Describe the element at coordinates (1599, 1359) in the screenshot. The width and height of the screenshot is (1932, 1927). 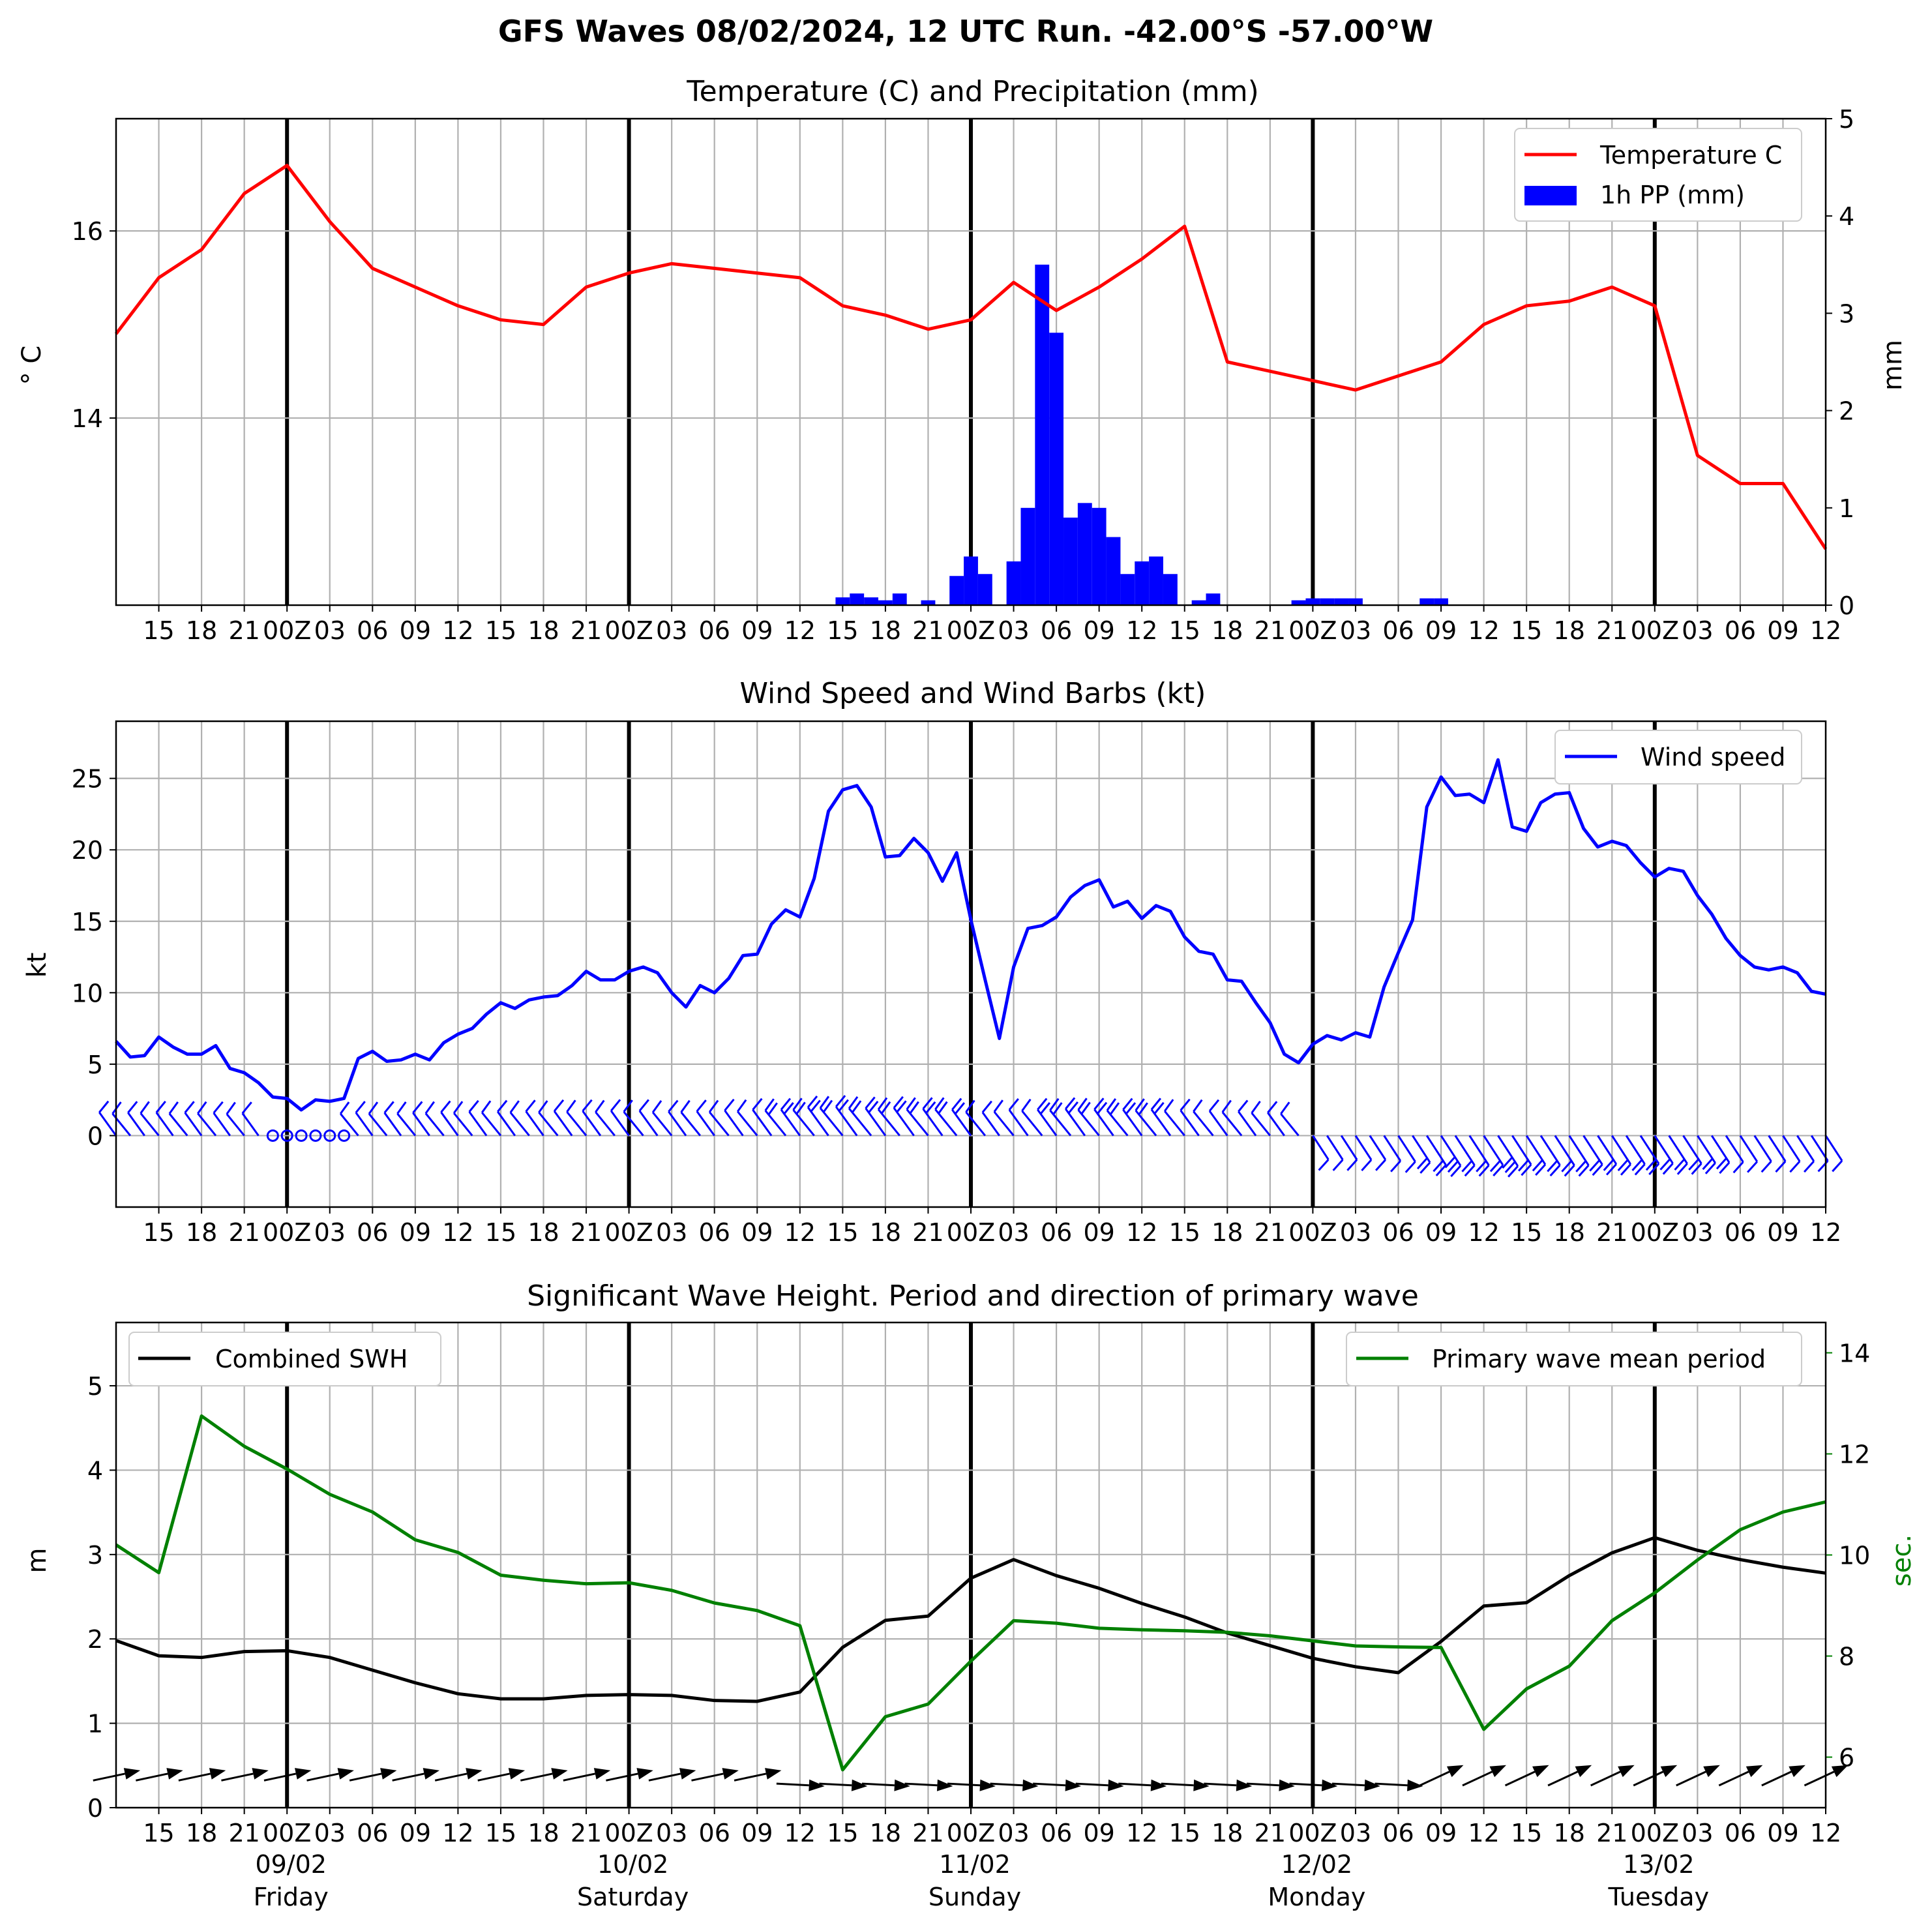
I see `legend-period-label: Primary wave mean period` at that location.